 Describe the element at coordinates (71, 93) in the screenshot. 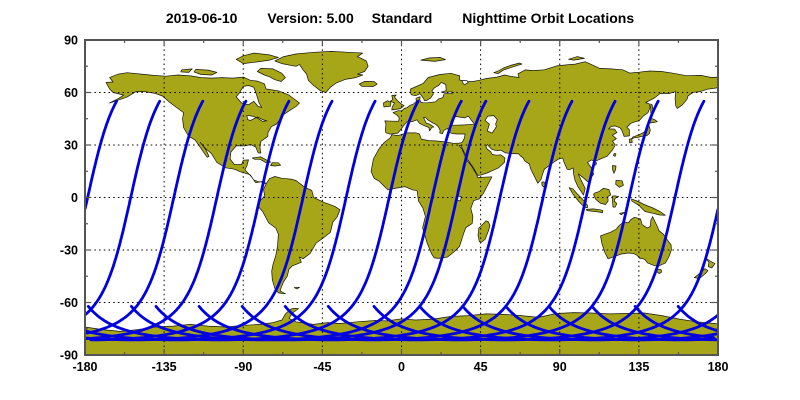

I see `y-tick-label-60: 60` at that location.